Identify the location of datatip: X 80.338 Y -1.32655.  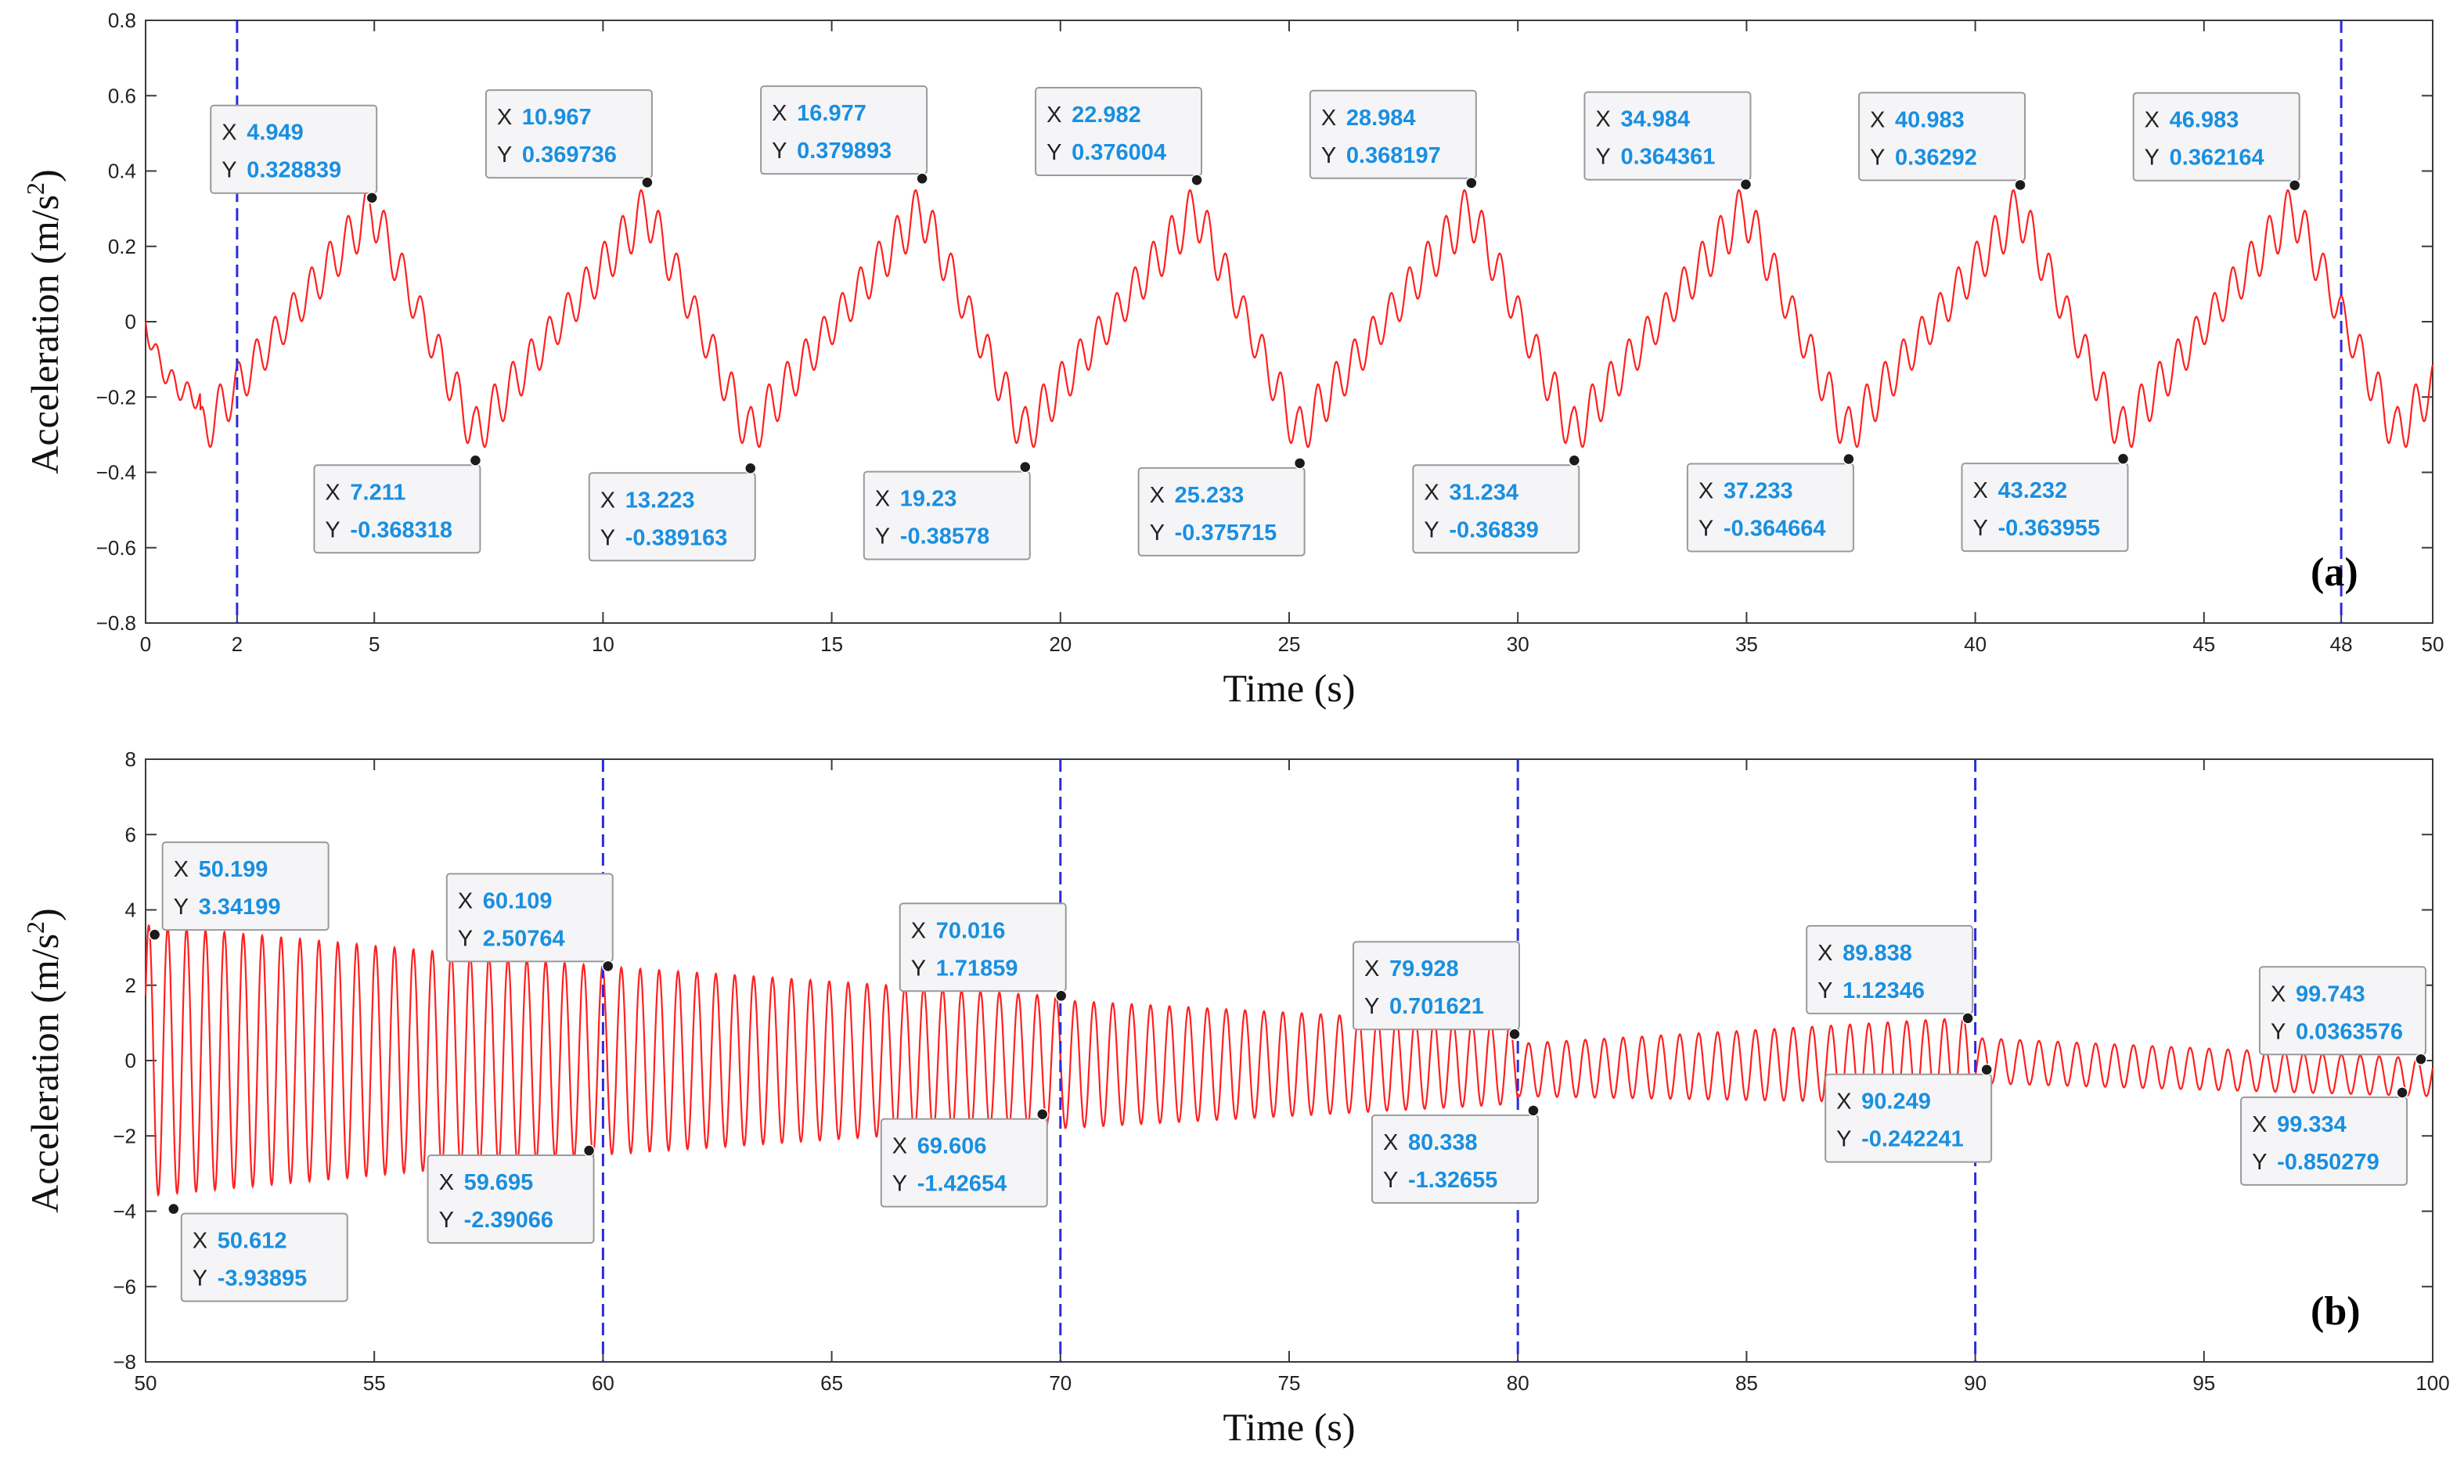
(1455, 1154).